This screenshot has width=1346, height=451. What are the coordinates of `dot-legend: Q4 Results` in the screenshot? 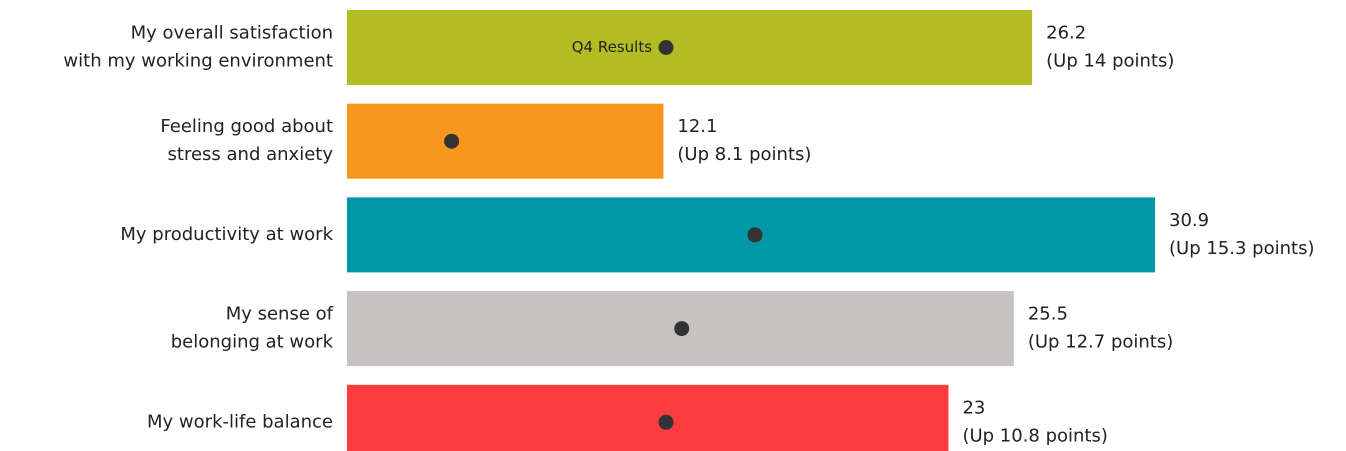 It's located at (612, 47).